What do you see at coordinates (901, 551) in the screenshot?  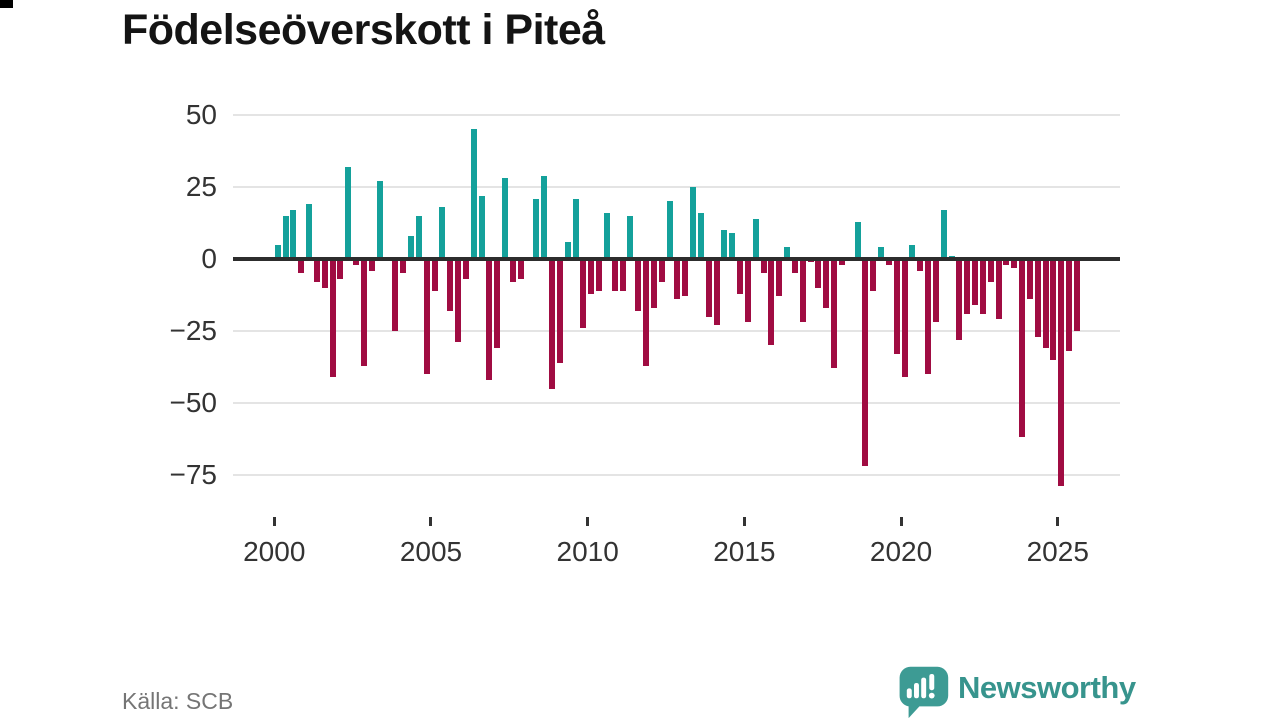 I see `x-tick-label: 2020` at bounding box center [901, 551].